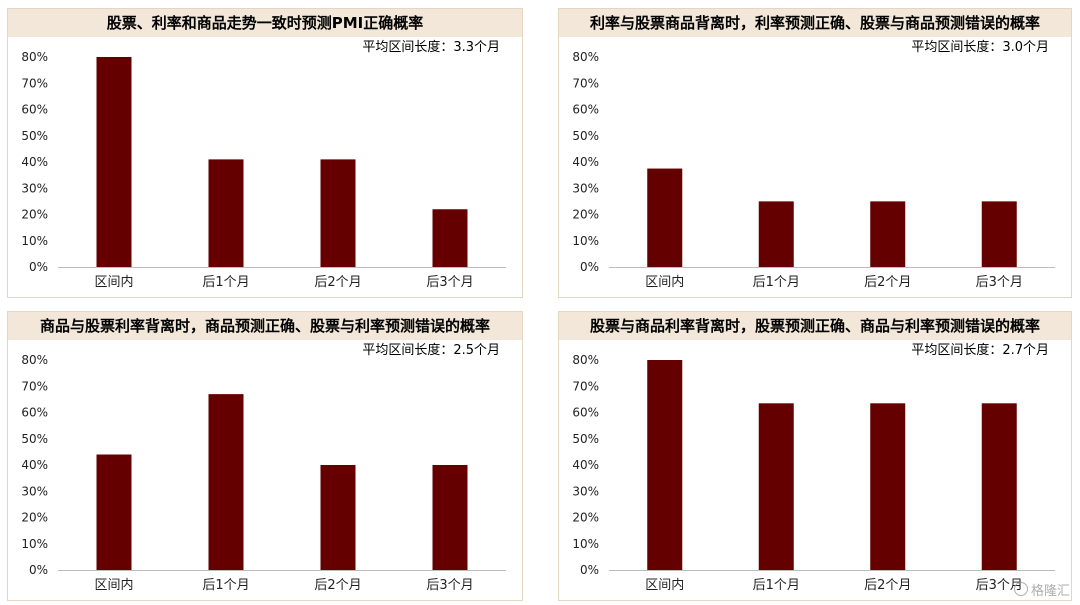 The width and height of the screenshot is (1080, 605). Describe the element at coordinates (265, 23) in the screenshot. I see `chart-title: 股票、利率和商品走势一致时预测PMI正确概率` at that location.